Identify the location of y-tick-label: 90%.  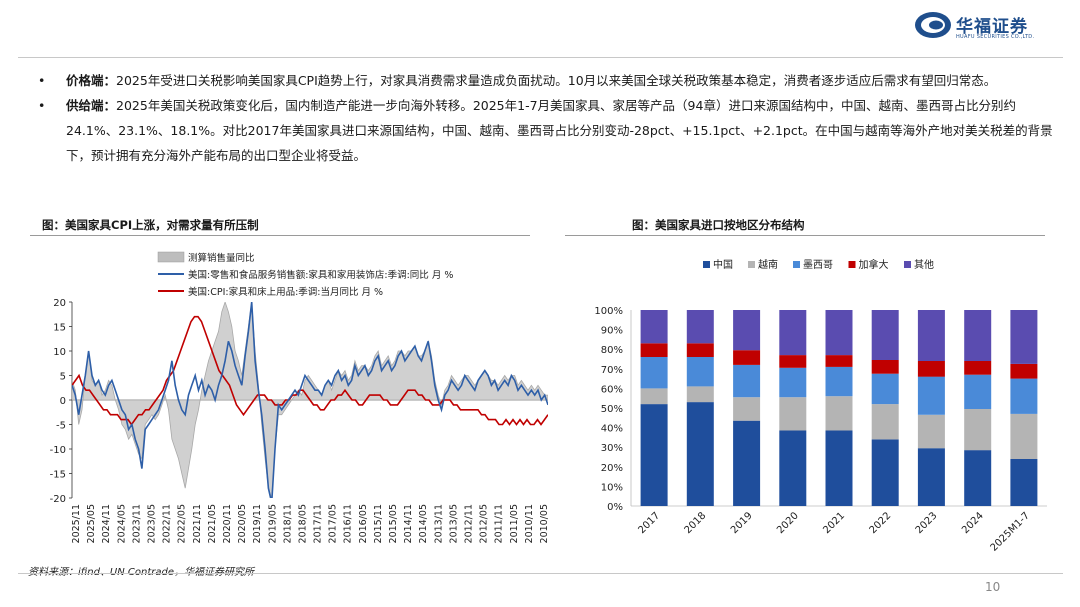
(612, 331).